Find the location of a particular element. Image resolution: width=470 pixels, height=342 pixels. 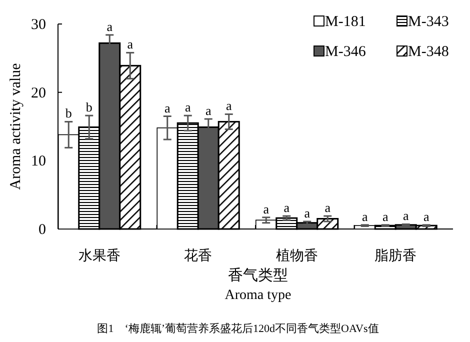

legend-label: M-348 is located at coordinates (428, 52).